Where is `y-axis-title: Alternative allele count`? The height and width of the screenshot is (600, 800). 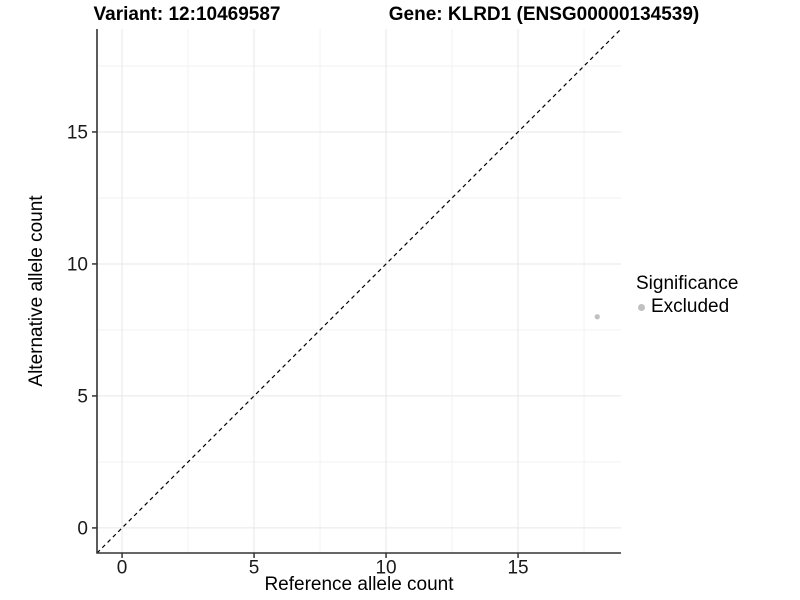 y-axis-title: Alternative allele count is located at coordinates (36, 291).